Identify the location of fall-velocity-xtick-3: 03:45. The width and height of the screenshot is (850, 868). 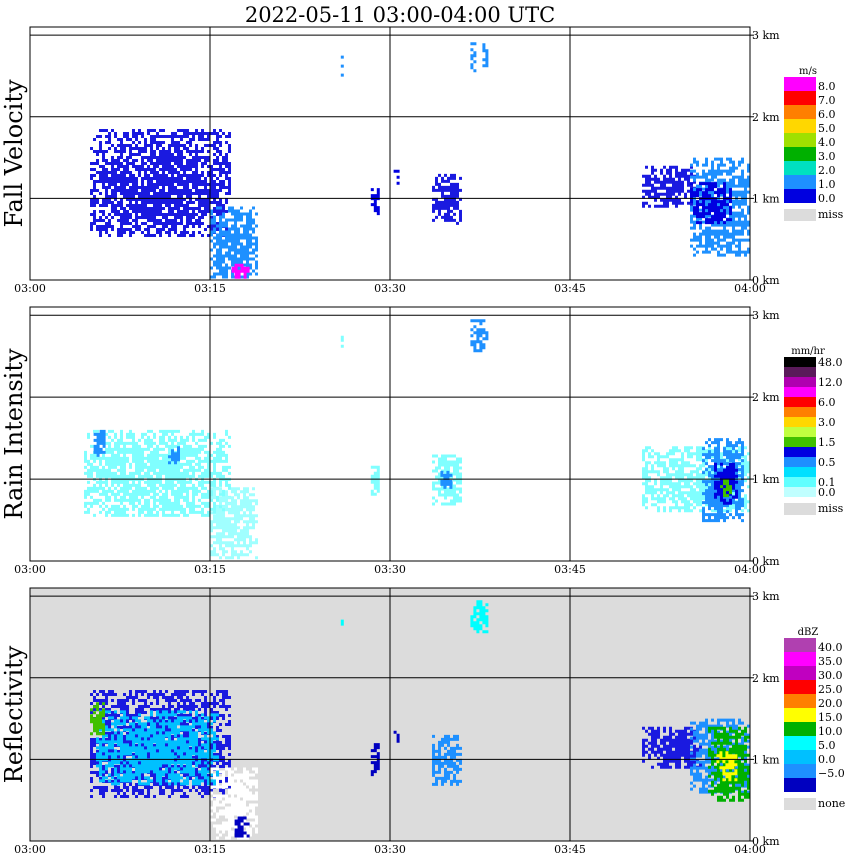
(570, 288).